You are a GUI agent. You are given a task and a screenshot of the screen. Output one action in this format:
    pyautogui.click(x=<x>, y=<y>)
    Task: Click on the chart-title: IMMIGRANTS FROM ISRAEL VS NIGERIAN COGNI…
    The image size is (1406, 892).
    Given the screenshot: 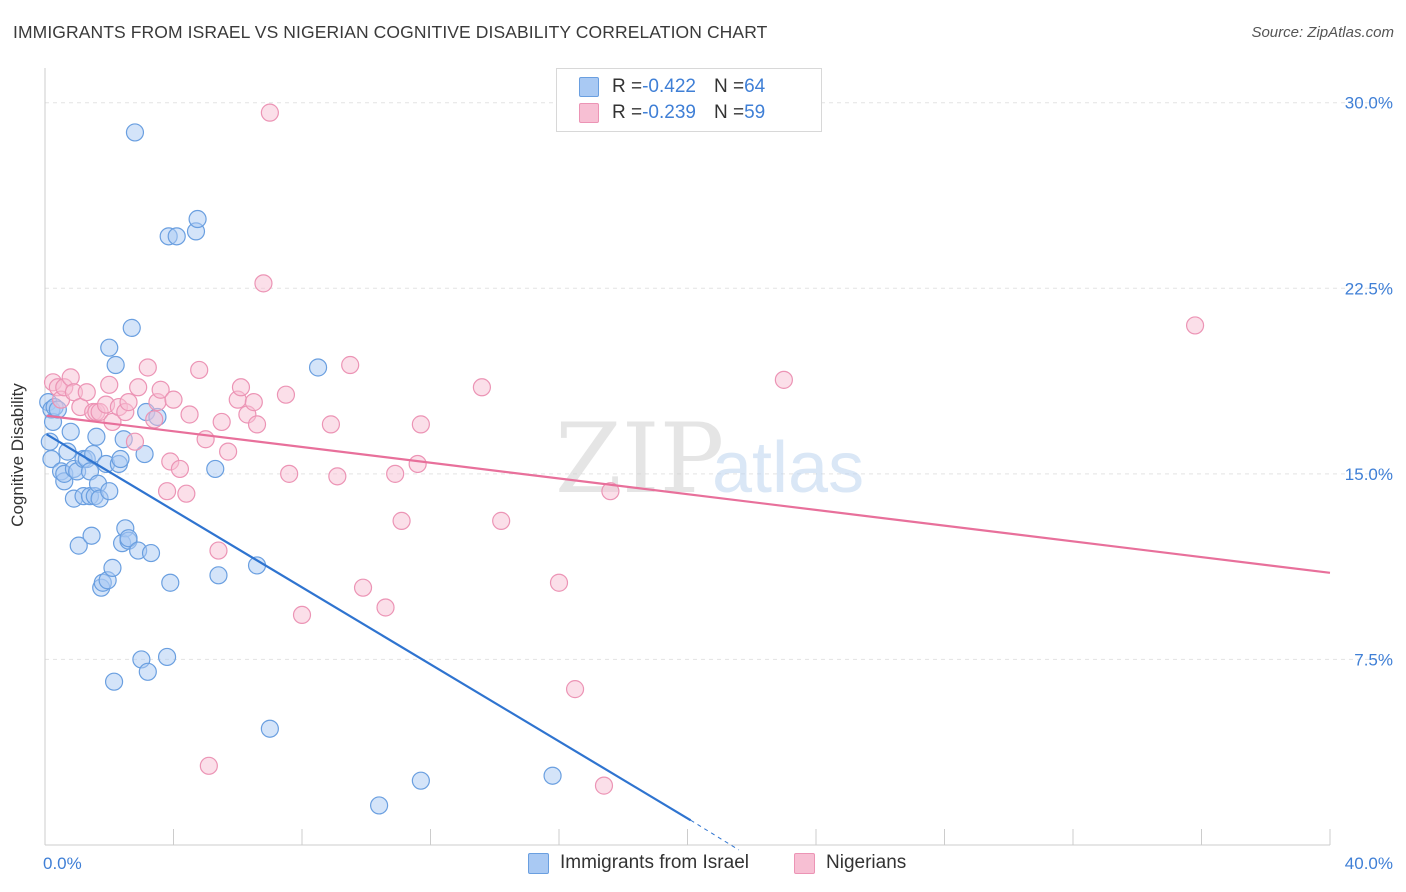 What is the action you would take?
    pyautogui.click(x=390, y=32)
    